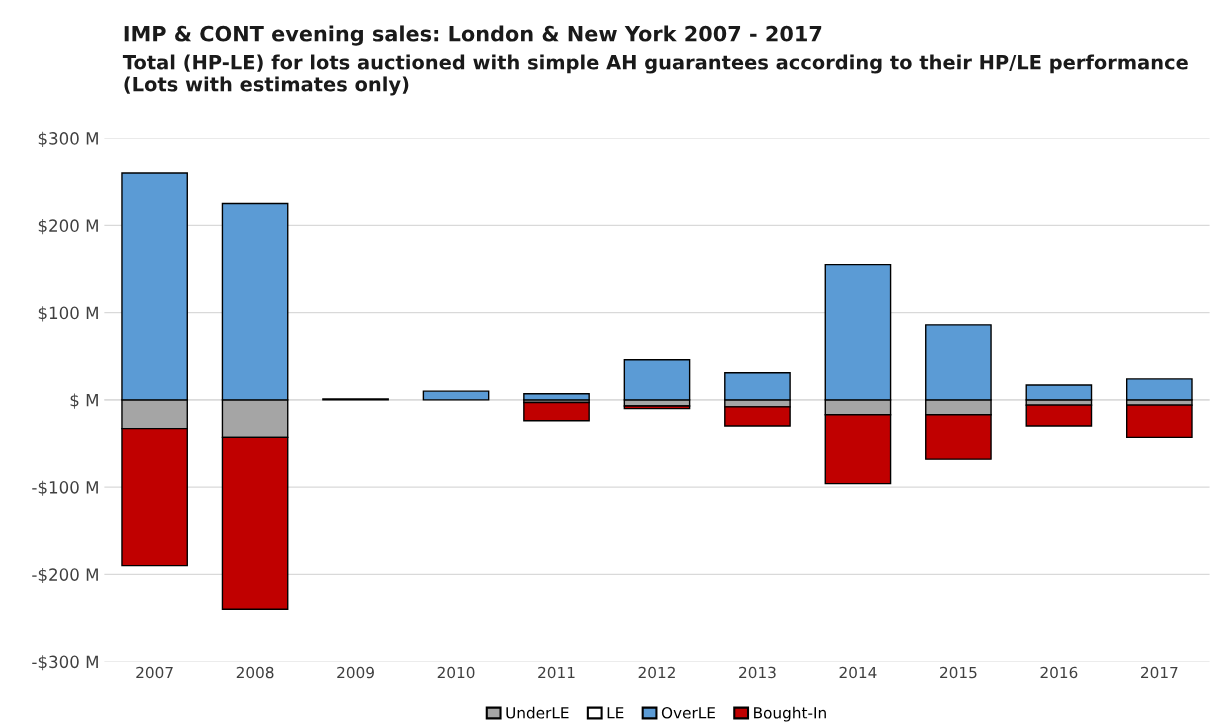 The height and width of the screenshot is (727, 1228). I want to click on x-tick-label: 2014, so click(858, 672).